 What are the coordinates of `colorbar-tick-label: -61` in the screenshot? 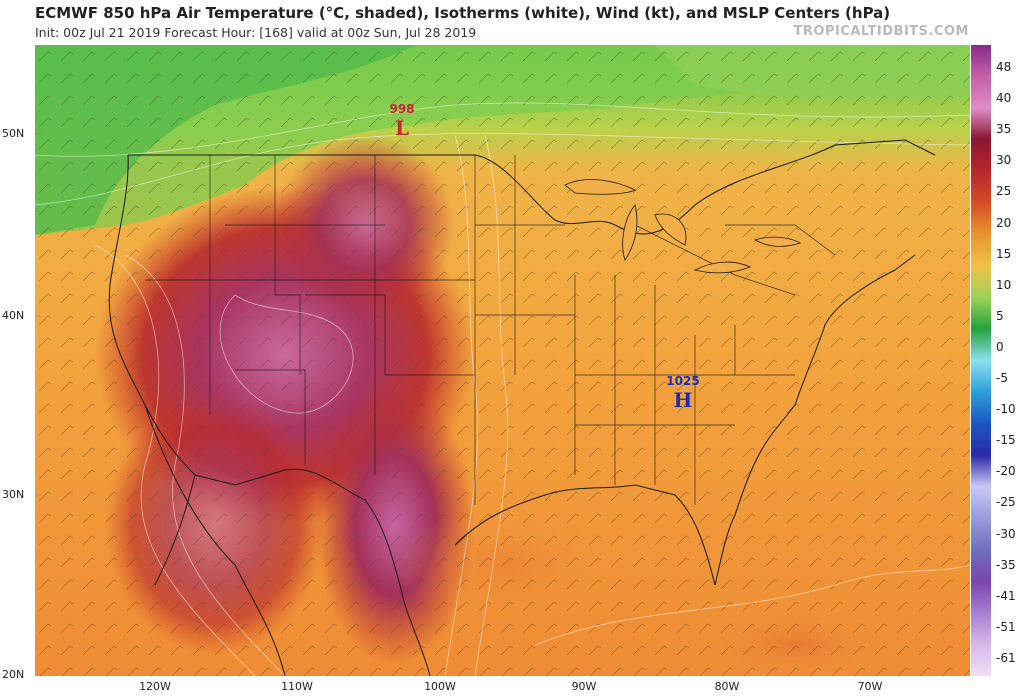 It's located at (1006, 658).